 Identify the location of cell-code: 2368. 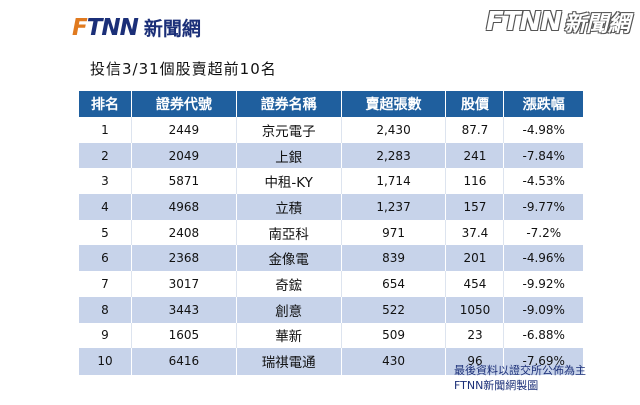
(184, 258).